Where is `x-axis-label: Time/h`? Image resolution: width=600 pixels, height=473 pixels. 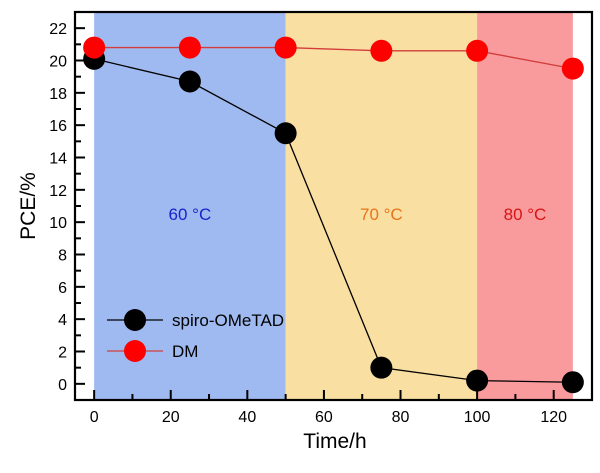 x-axis-label: Time/h is located at coordinates (334, 441).